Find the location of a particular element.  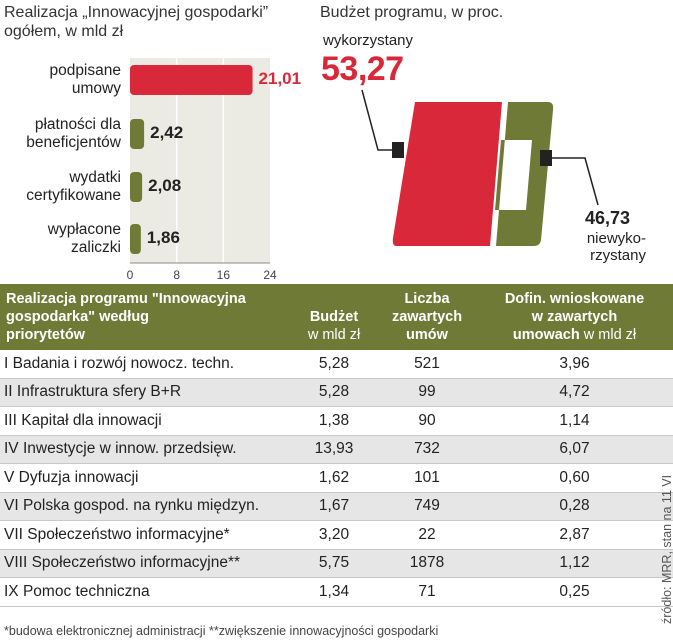

header-cofin-line3b: w mld zł is located at coordinates (608, 335).